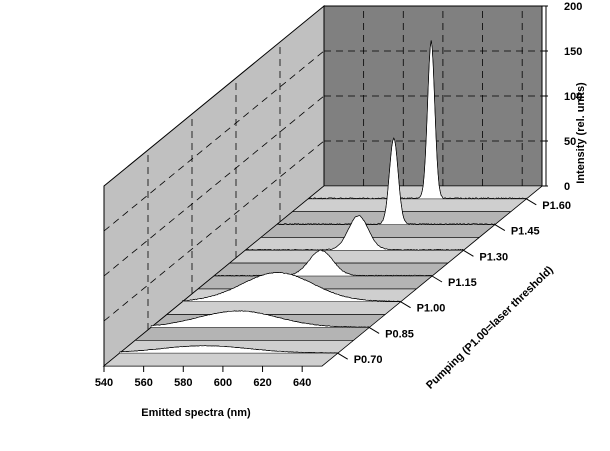 Image resolution: width=610 pixels, height=451 pixels. Describe the element at coordinates (368, 360) in the screenshot. I see `y-tick-label: P0.70` at that location.